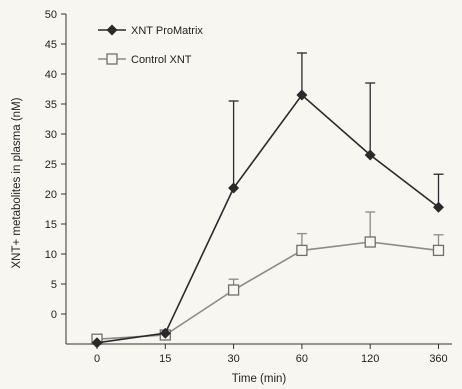 The height and width of the screenshot is (389, 462). Describe the element at coordinates (17, 182) in the screenshot. I see `y-axis-title: XNT+ metabolites in plasma (nM)` at that location.